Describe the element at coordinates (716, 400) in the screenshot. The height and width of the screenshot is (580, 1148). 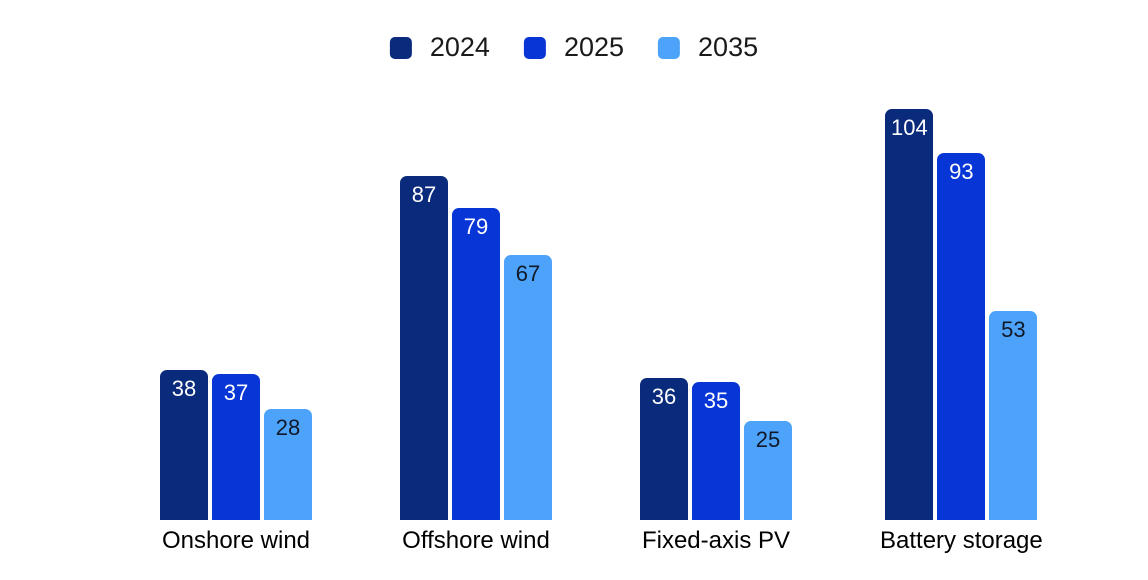
I see `bar-value-label: 35` at that location.